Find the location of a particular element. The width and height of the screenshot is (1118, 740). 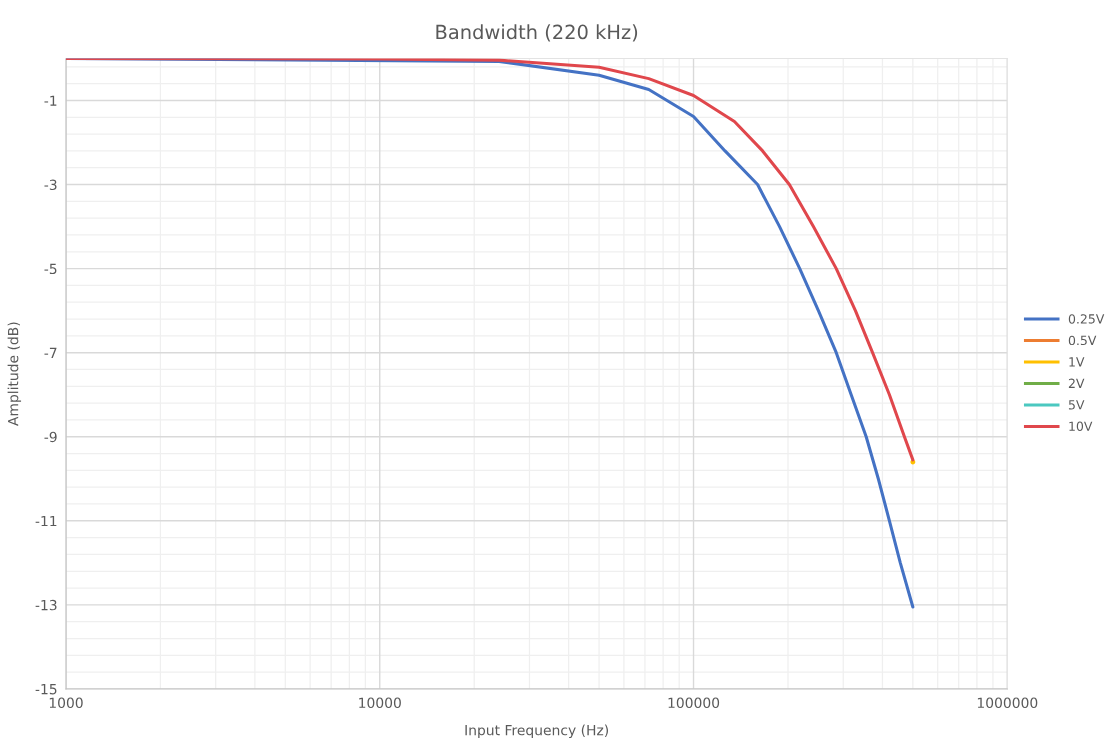

legend-label: 5V is located at coordinates (1076, 405).